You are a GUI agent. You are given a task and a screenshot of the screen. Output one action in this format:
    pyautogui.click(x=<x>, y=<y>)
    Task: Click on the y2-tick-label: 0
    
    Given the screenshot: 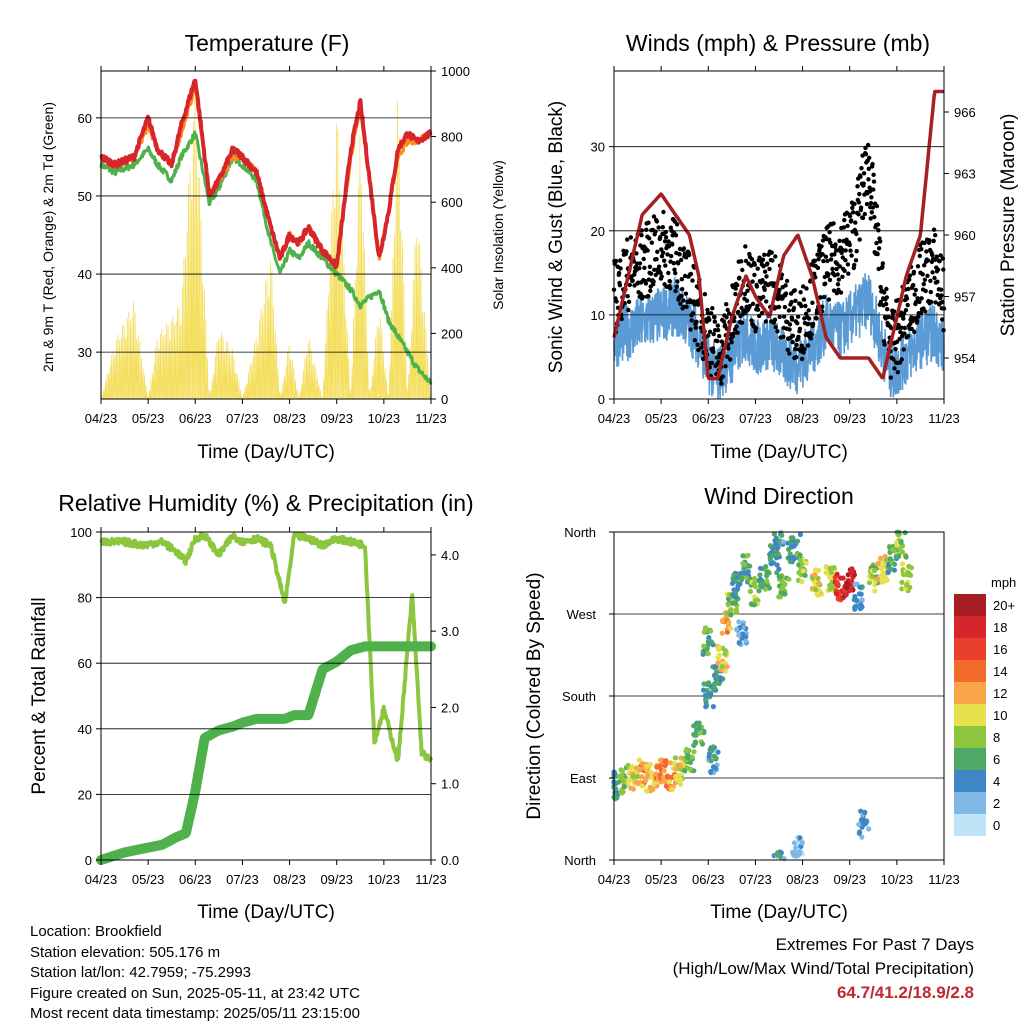 What is the action you would take?
    pyautogui.click(x=444, y=399)
    